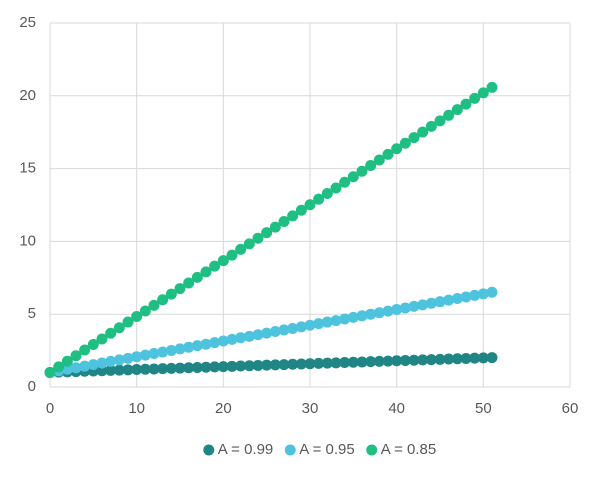  I want to click on x-tick-label: 40, so click(396, 408).